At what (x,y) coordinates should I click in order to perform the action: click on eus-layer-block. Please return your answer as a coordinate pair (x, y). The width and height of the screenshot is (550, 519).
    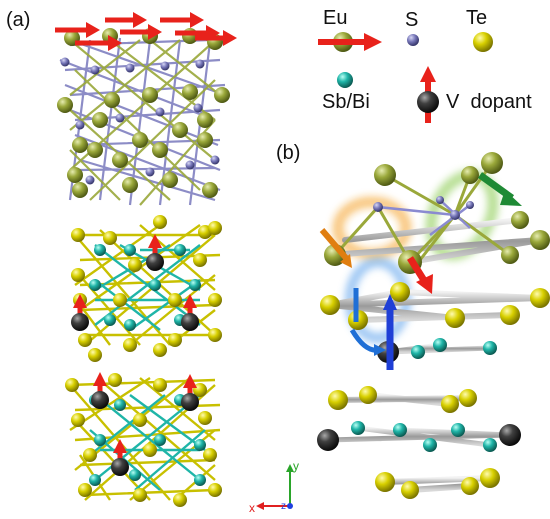
    Looking at the image, I should click on (146, 109).